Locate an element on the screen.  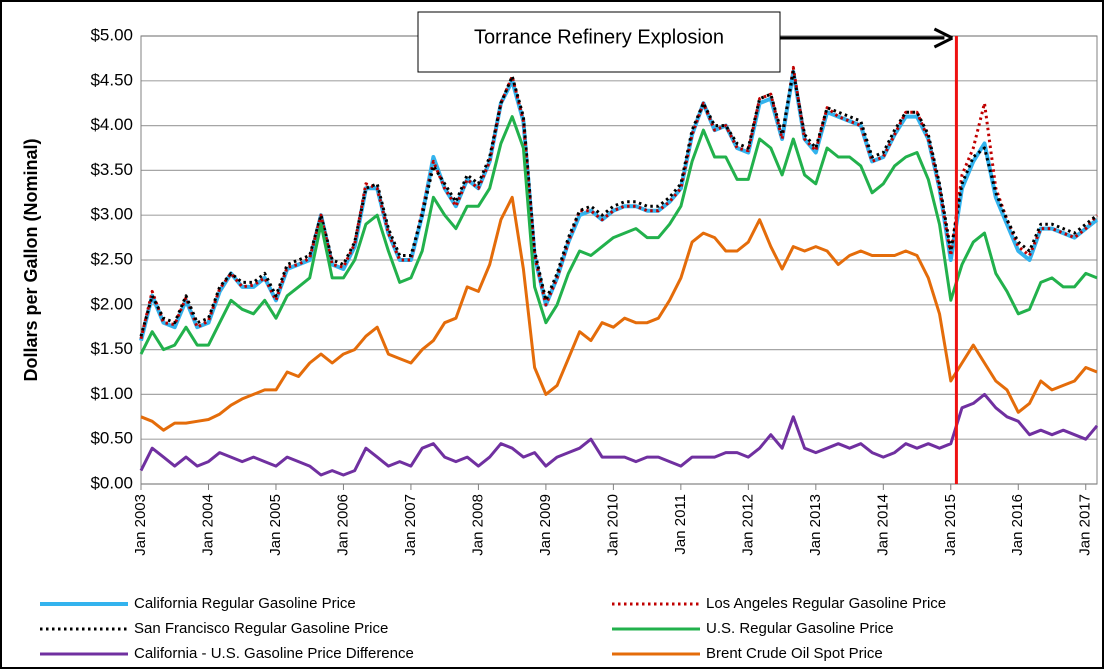
y-tick-label: $0.50 is located at coordinates (111, 438).